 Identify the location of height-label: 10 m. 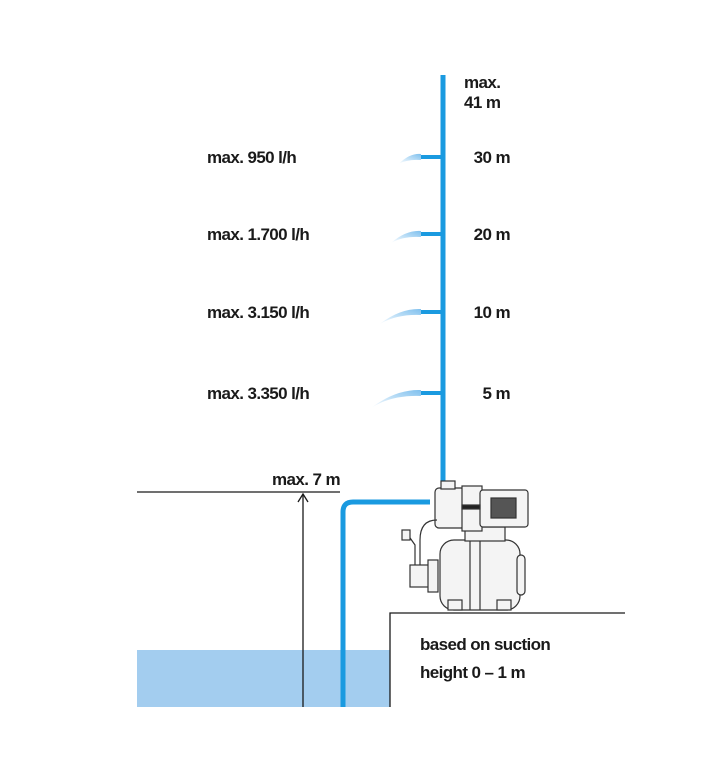
(492, 312).